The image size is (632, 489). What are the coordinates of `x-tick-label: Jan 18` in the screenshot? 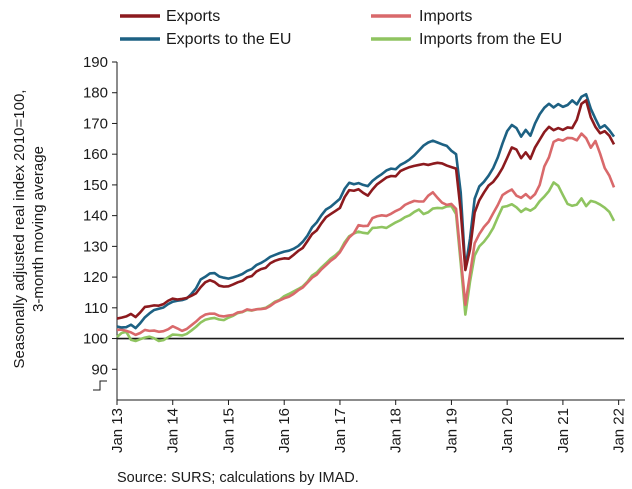 It's located at (396, 430).